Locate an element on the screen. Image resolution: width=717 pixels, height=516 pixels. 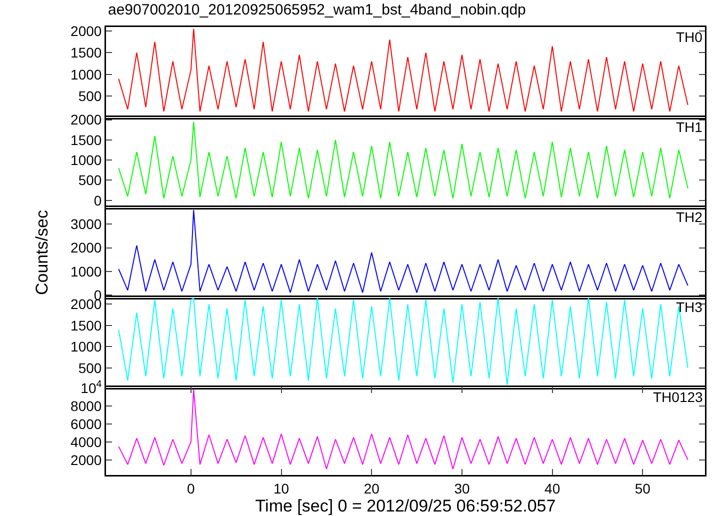
x-tick-label: 20 is located at coordinates (372, 488).